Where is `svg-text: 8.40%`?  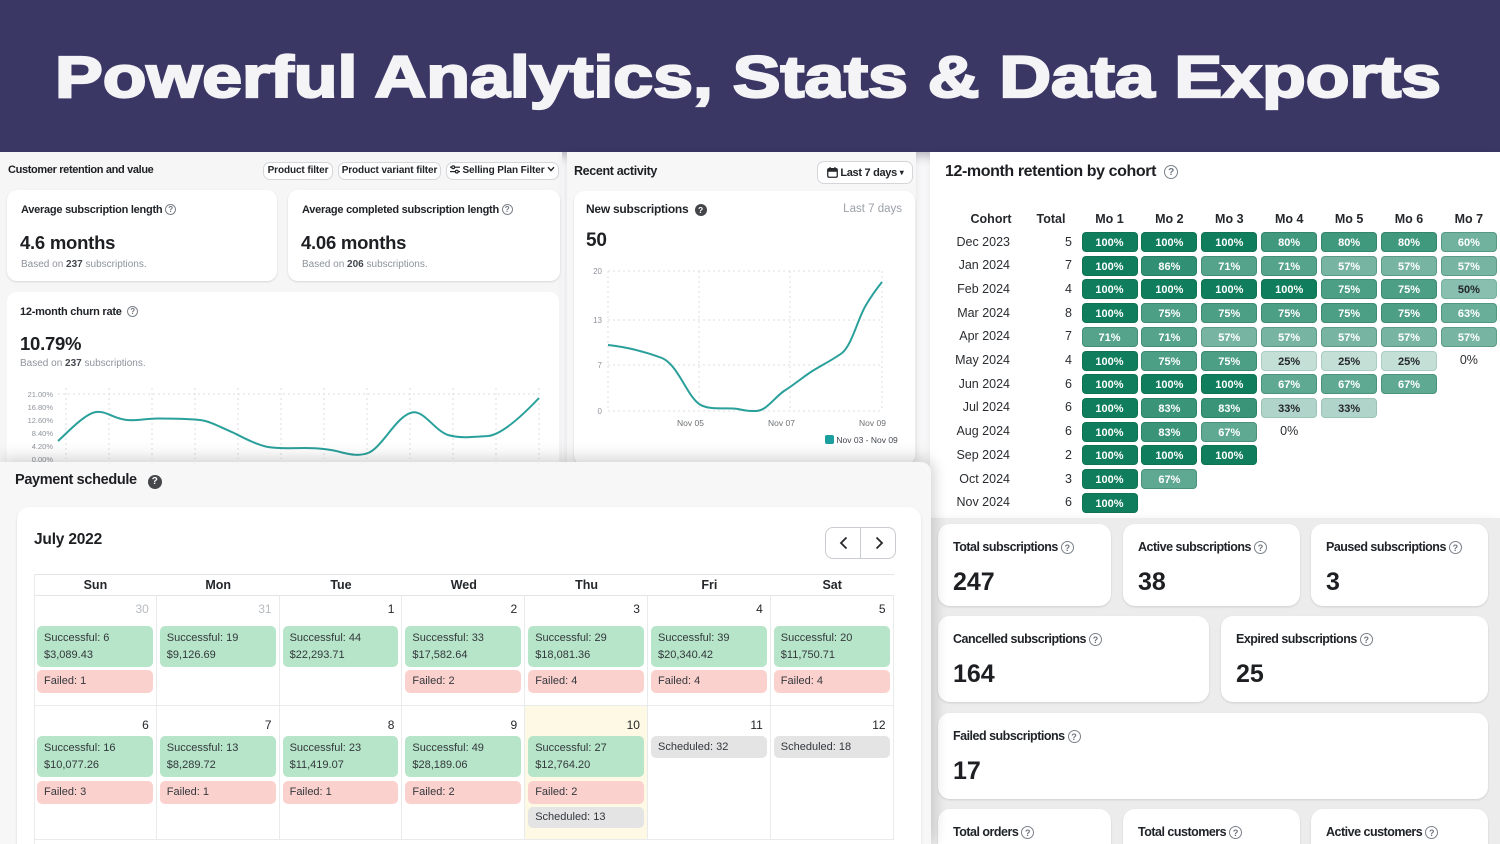 svg-text: 8.40% is located at coordinates (43, 433).